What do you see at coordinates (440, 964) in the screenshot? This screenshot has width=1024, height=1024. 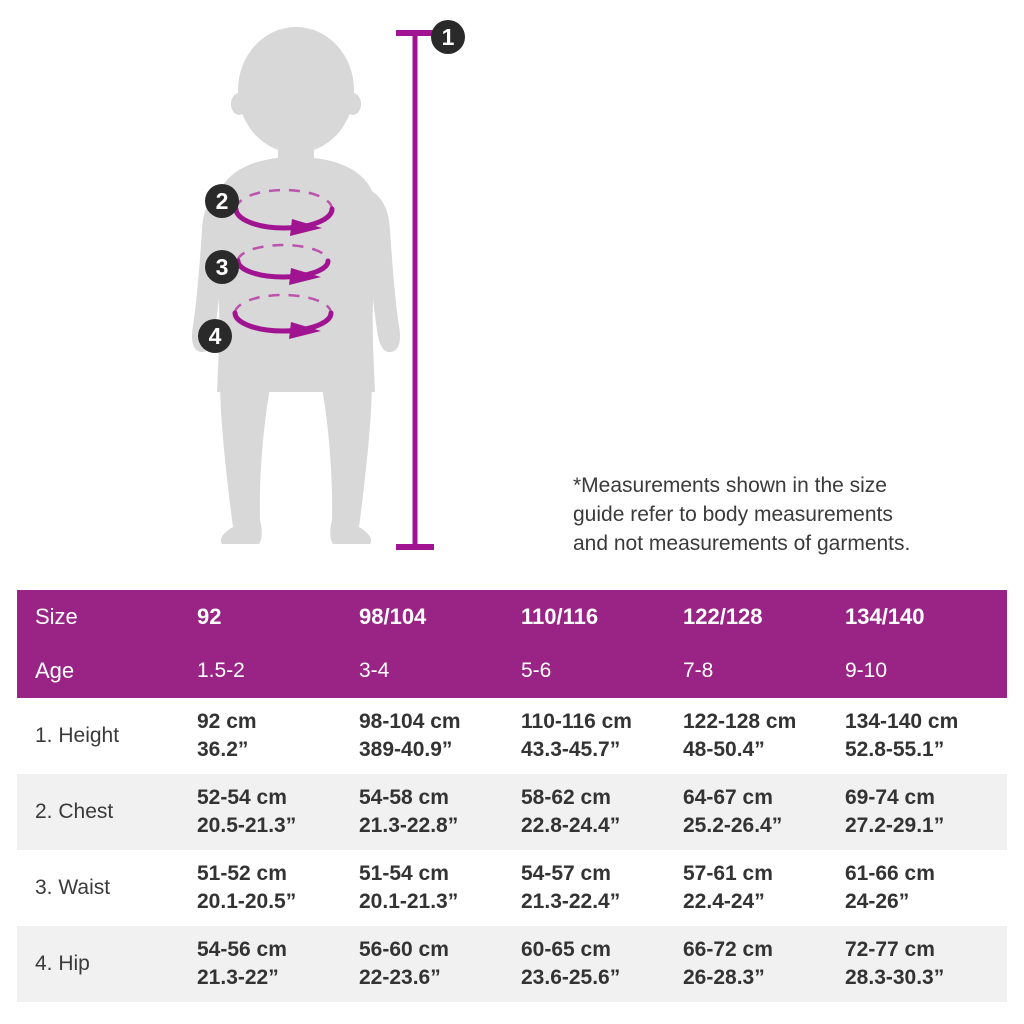 I see `measurement-cell: 56-60 cm 22-23.6”` at bounding box center [440, 964].